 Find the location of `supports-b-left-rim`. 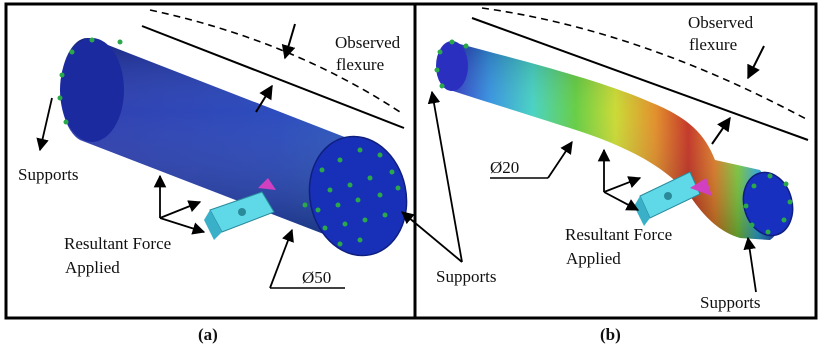

supports-b-left-rim is located at coordinates (451, 64).